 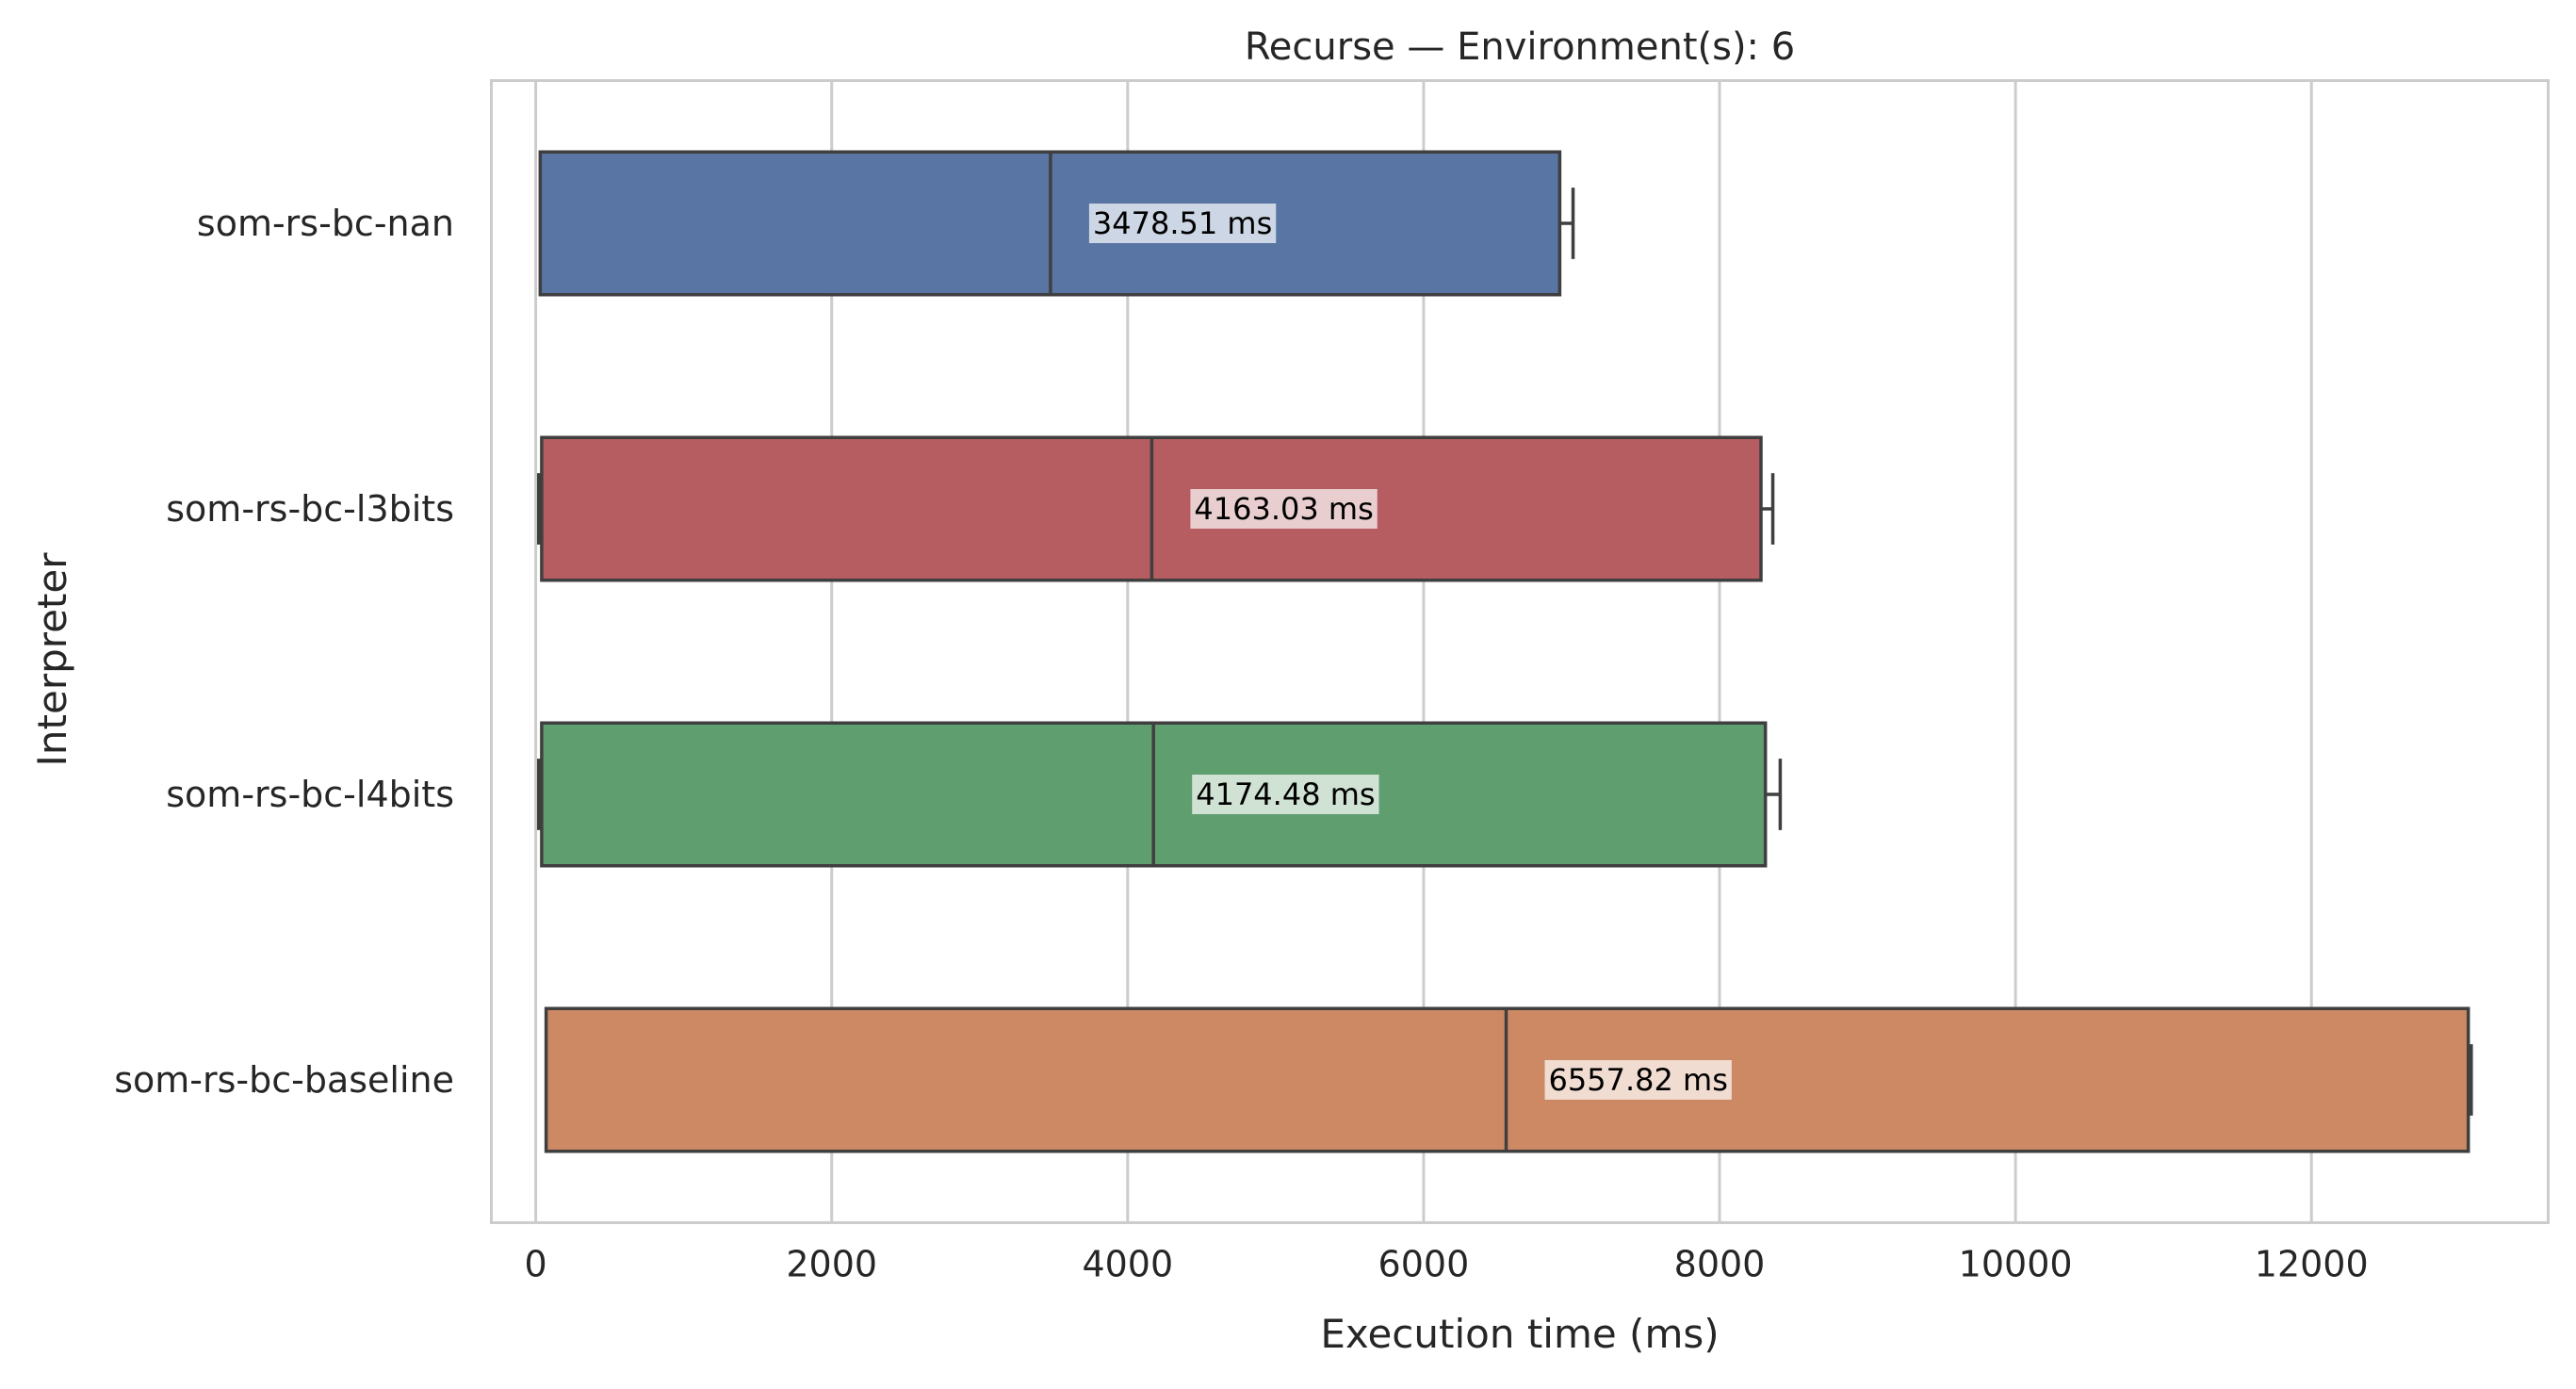 I want to click on x-tick-label: 8000, so click(x=1720, y=1265).